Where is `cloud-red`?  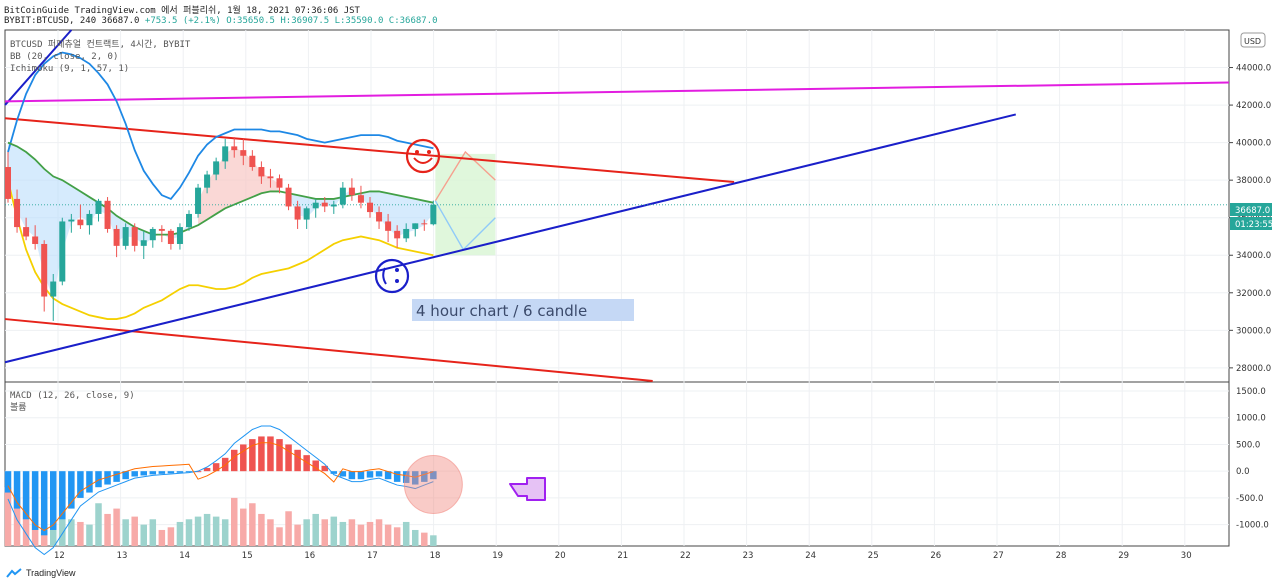 cloud-red is located at coordinates (239, 186).